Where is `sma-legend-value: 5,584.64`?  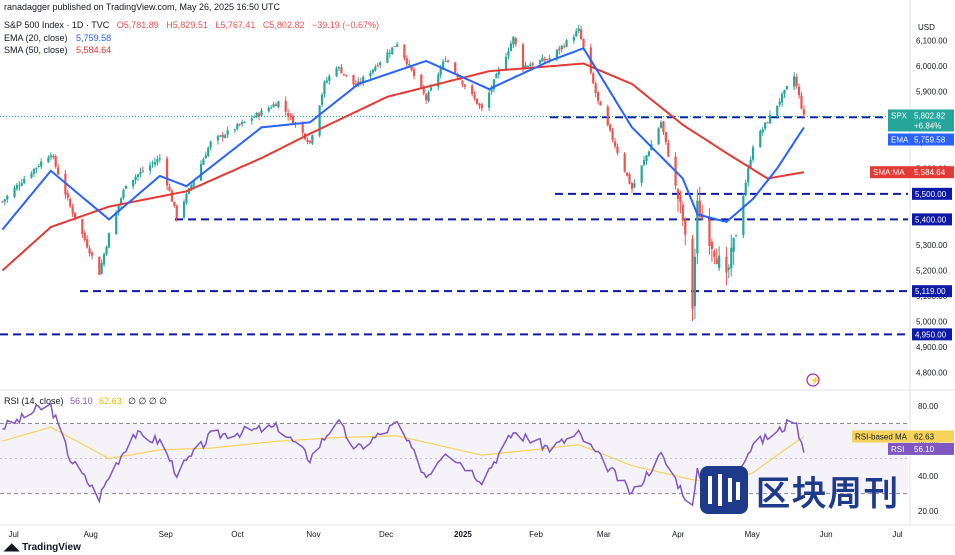
sma-legend-value: 5,584.64 is located at coordinates (94, 50).